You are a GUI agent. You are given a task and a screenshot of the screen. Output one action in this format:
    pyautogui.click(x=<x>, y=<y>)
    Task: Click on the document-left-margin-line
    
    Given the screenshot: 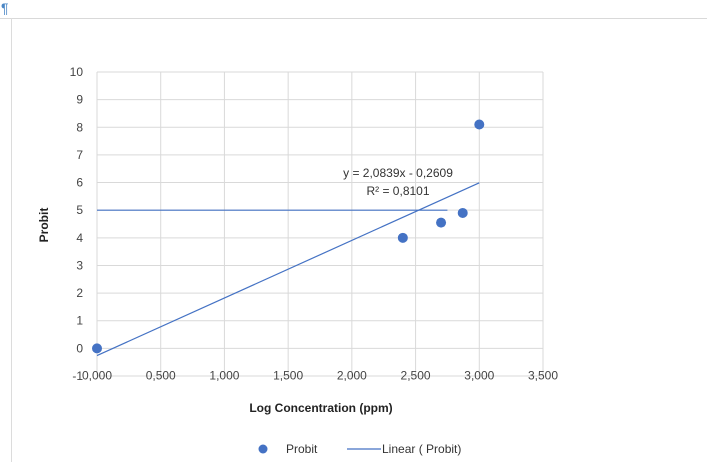 What is the action you would take?
    pyautogui.click(x=11, y=240)
    